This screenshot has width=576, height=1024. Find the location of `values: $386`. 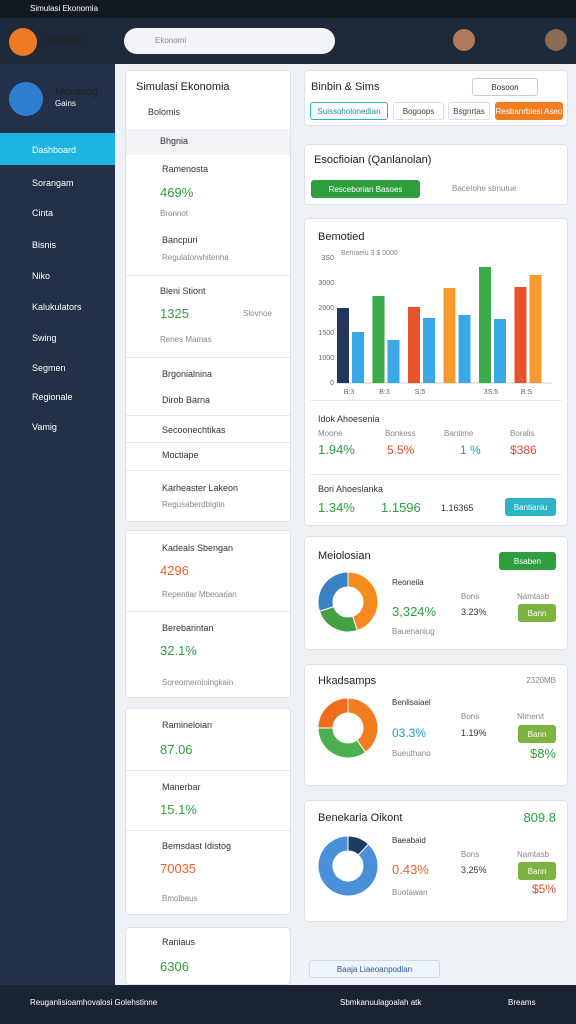

values: $386 is located at coordinates (523, 450).